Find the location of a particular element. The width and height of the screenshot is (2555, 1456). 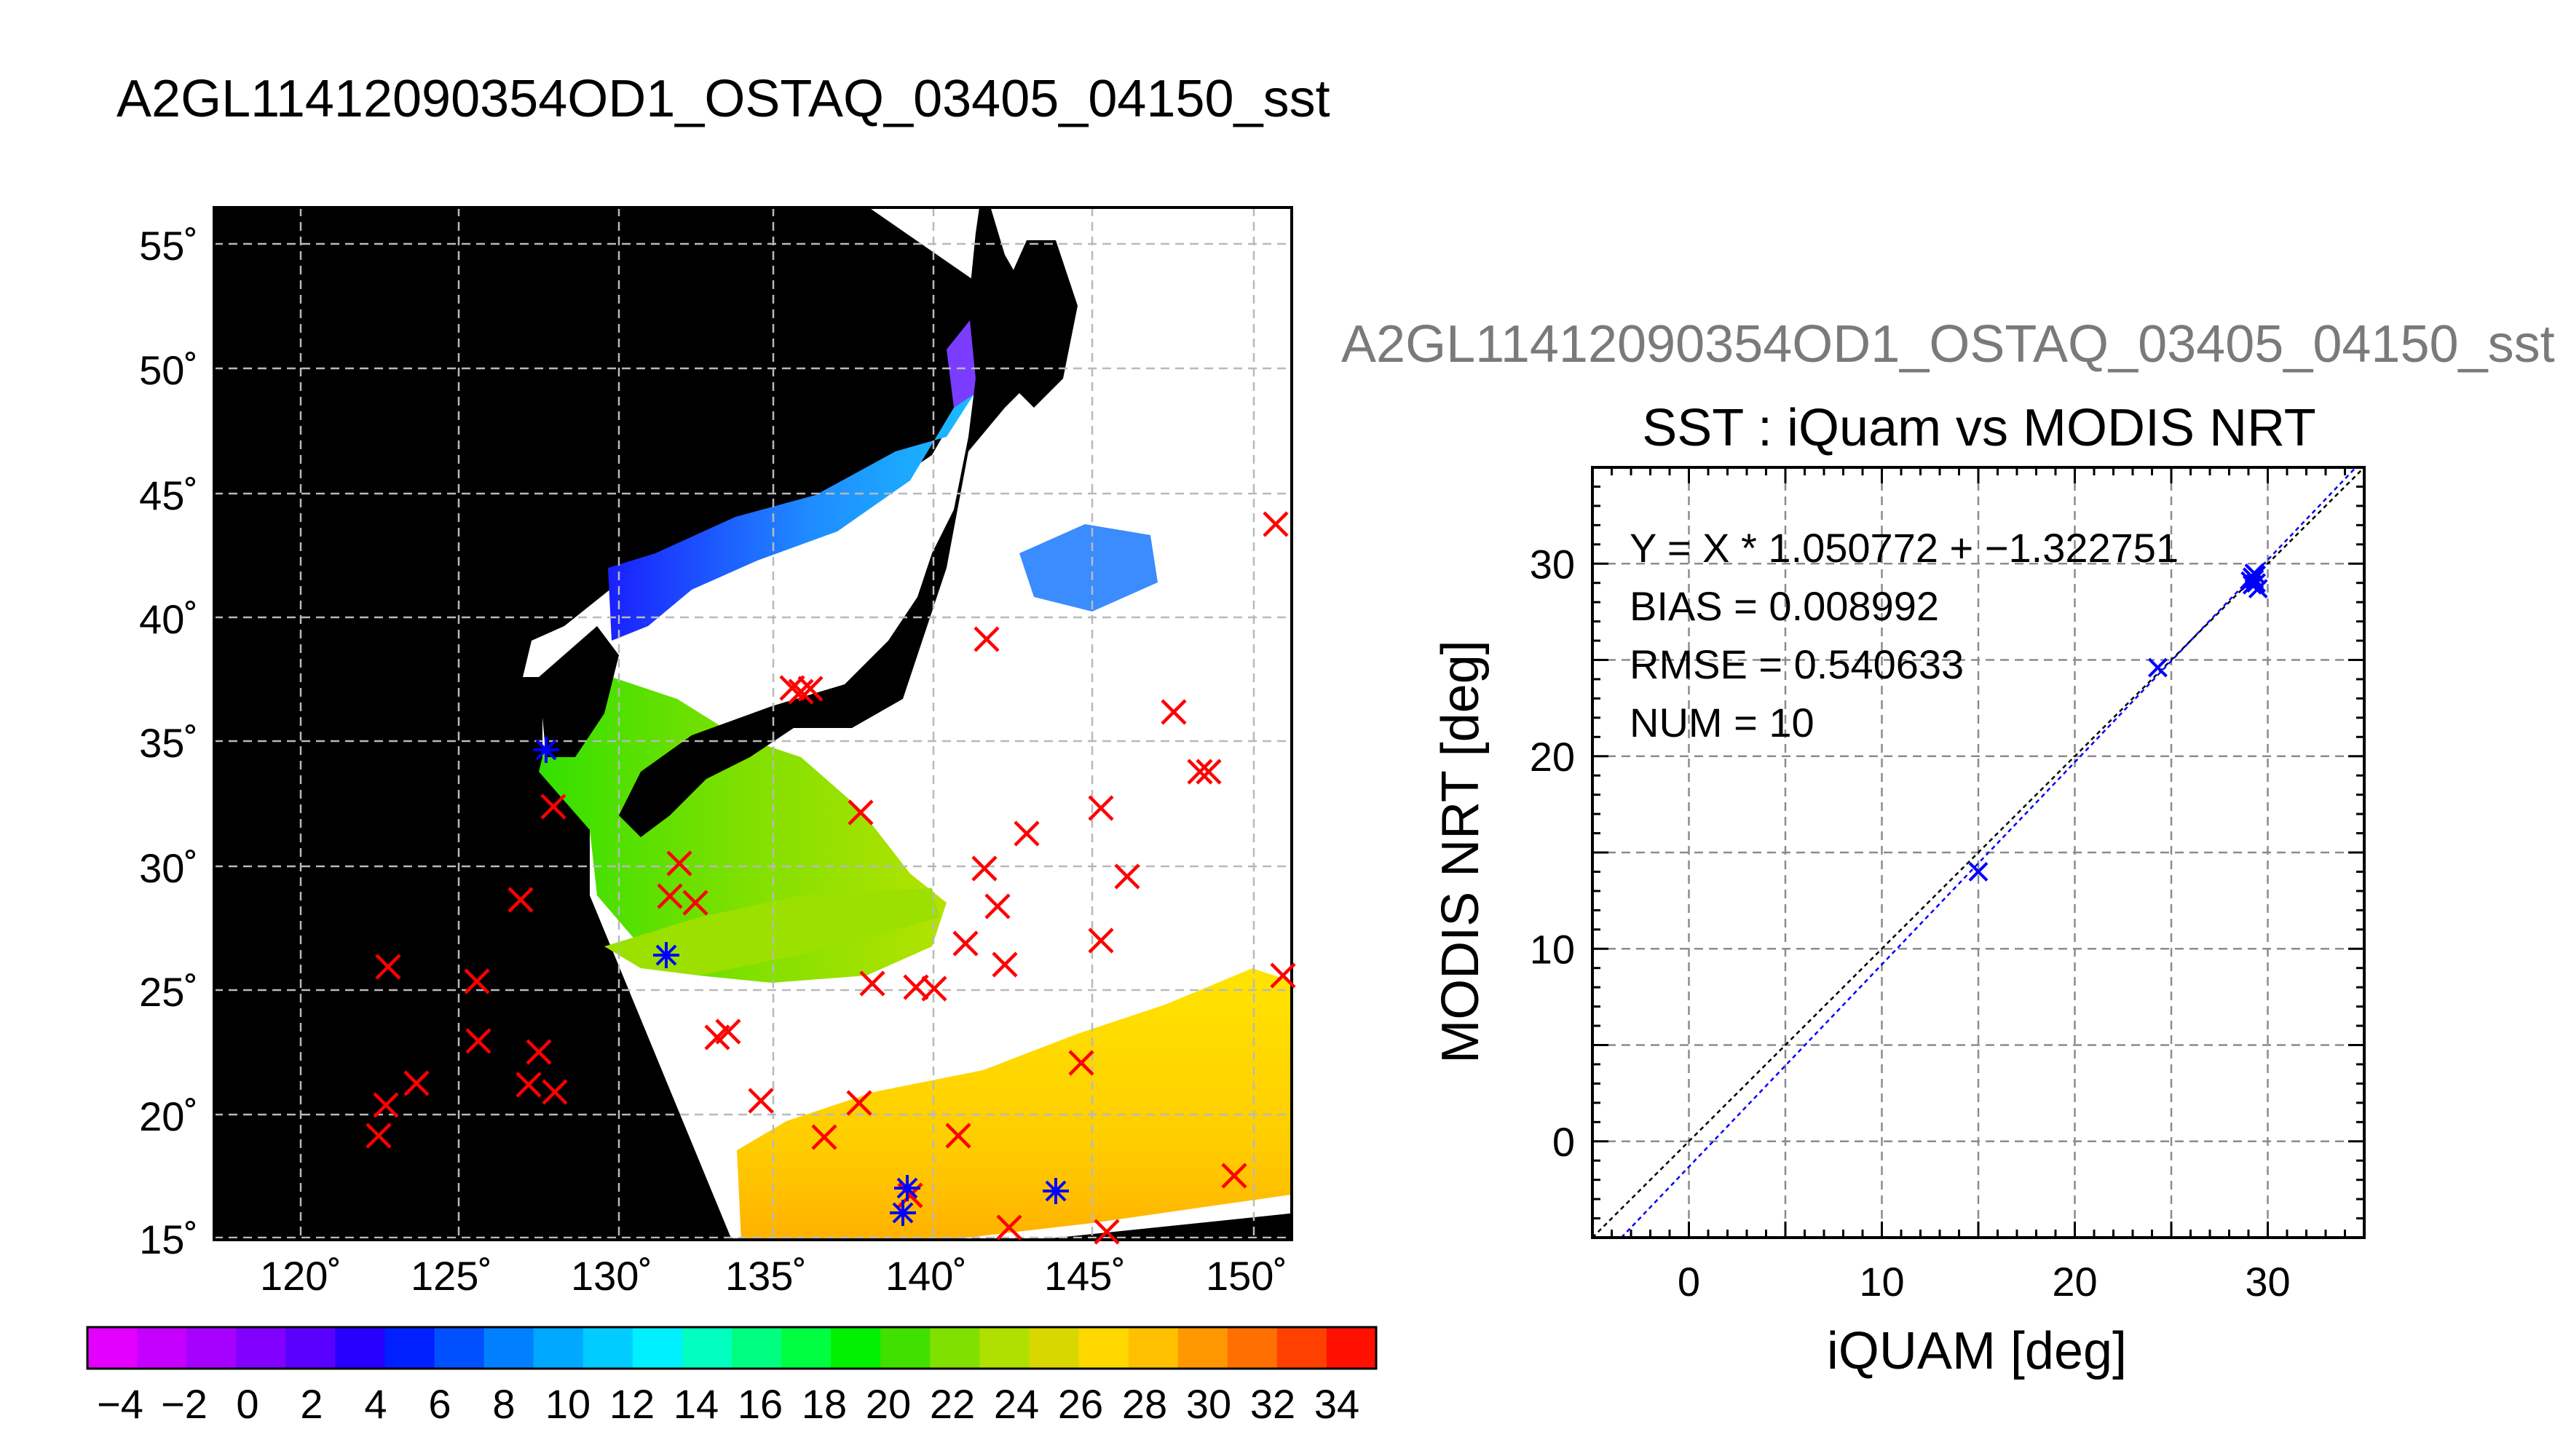

colorbar-label: 18 is located at coordinates (824, 1404).